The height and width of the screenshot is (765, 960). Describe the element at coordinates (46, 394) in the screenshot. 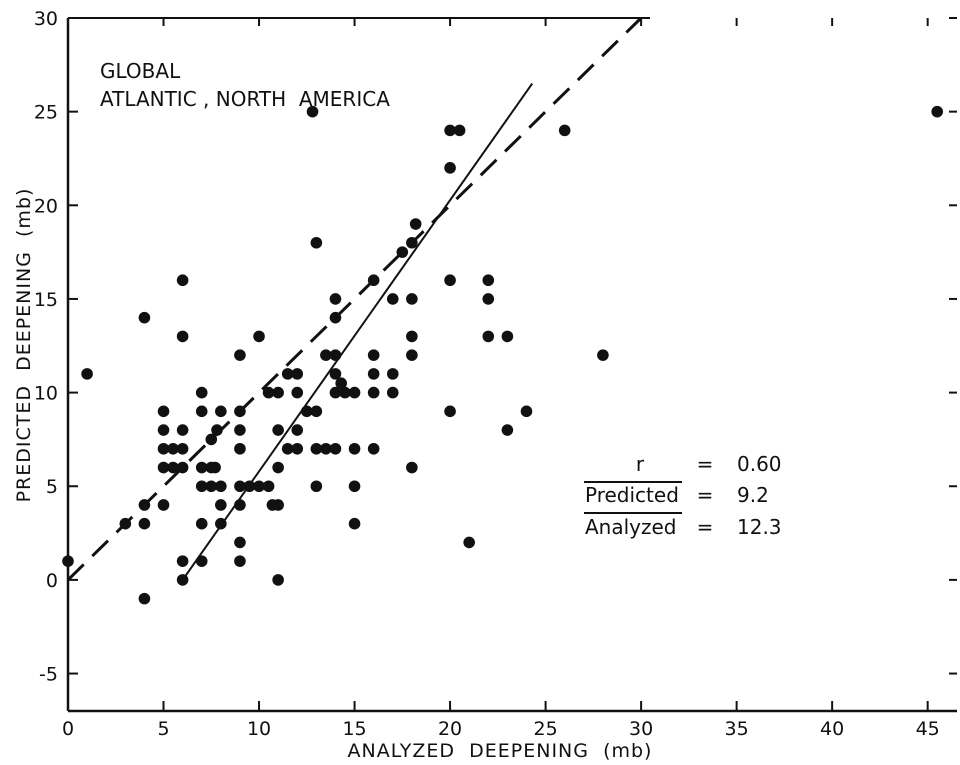

I see `y-tick-label: 10` at that location.